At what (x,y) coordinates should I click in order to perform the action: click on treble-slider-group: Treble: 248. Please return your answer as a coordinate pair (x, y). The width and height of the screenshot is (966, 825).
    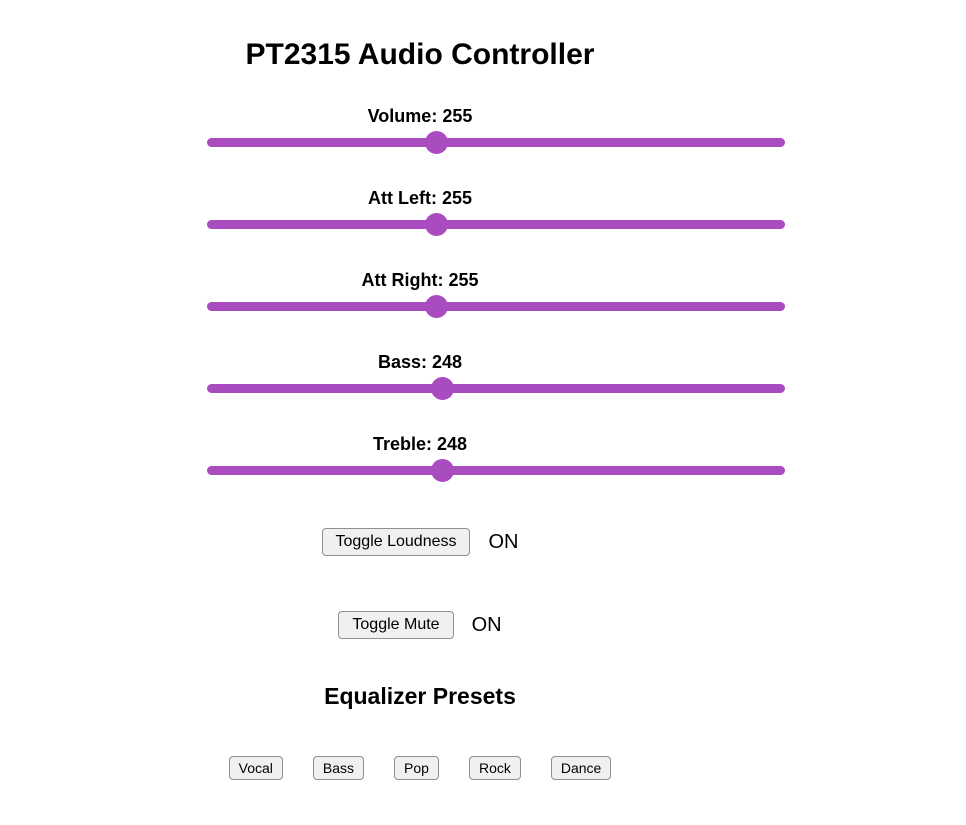
    Looking at the image, I should click on (420, 458).